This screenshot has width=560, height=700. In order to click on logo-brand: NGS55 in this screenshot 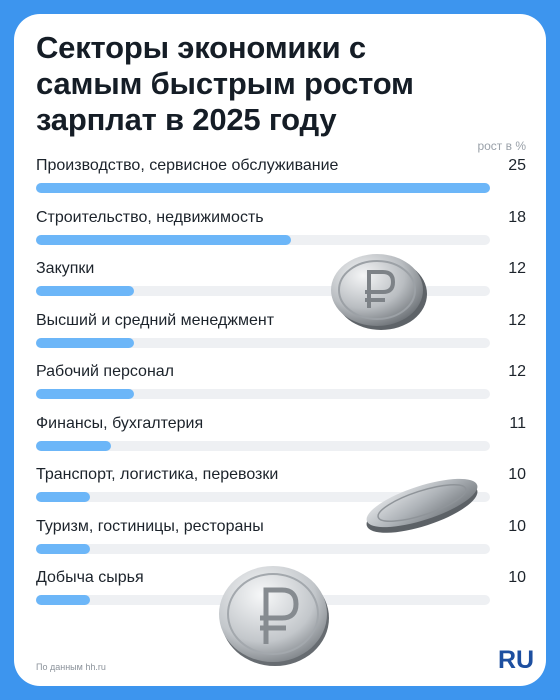, I will do `click(428, 660)`.